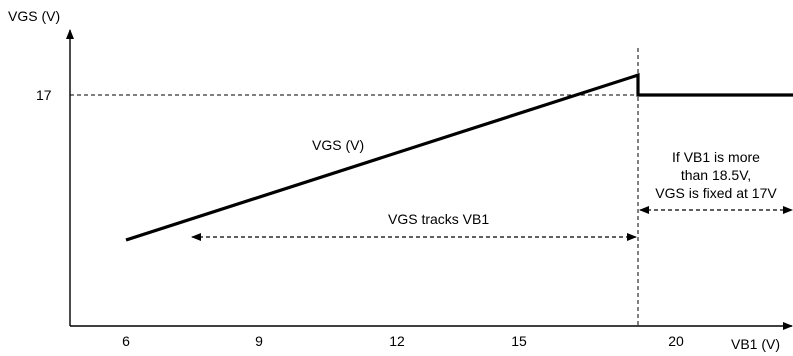 The width and height of the screenshot is (793, 356). Describe the element at coordinates (438, 219) in the screenshot. I see `tracking-range-label: VGS tracks VB1` at that location.